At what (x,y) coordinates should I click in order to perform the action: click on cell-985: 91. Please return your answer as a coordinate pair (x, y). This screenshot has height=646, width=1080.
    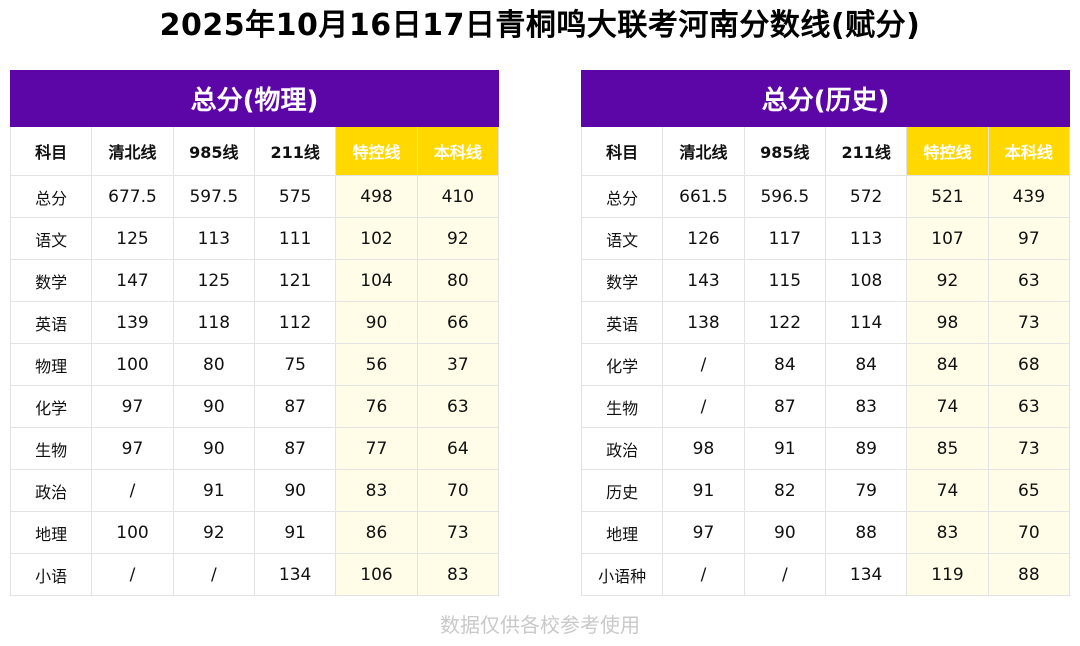
    Looking at the image, I should click on (784, 448).